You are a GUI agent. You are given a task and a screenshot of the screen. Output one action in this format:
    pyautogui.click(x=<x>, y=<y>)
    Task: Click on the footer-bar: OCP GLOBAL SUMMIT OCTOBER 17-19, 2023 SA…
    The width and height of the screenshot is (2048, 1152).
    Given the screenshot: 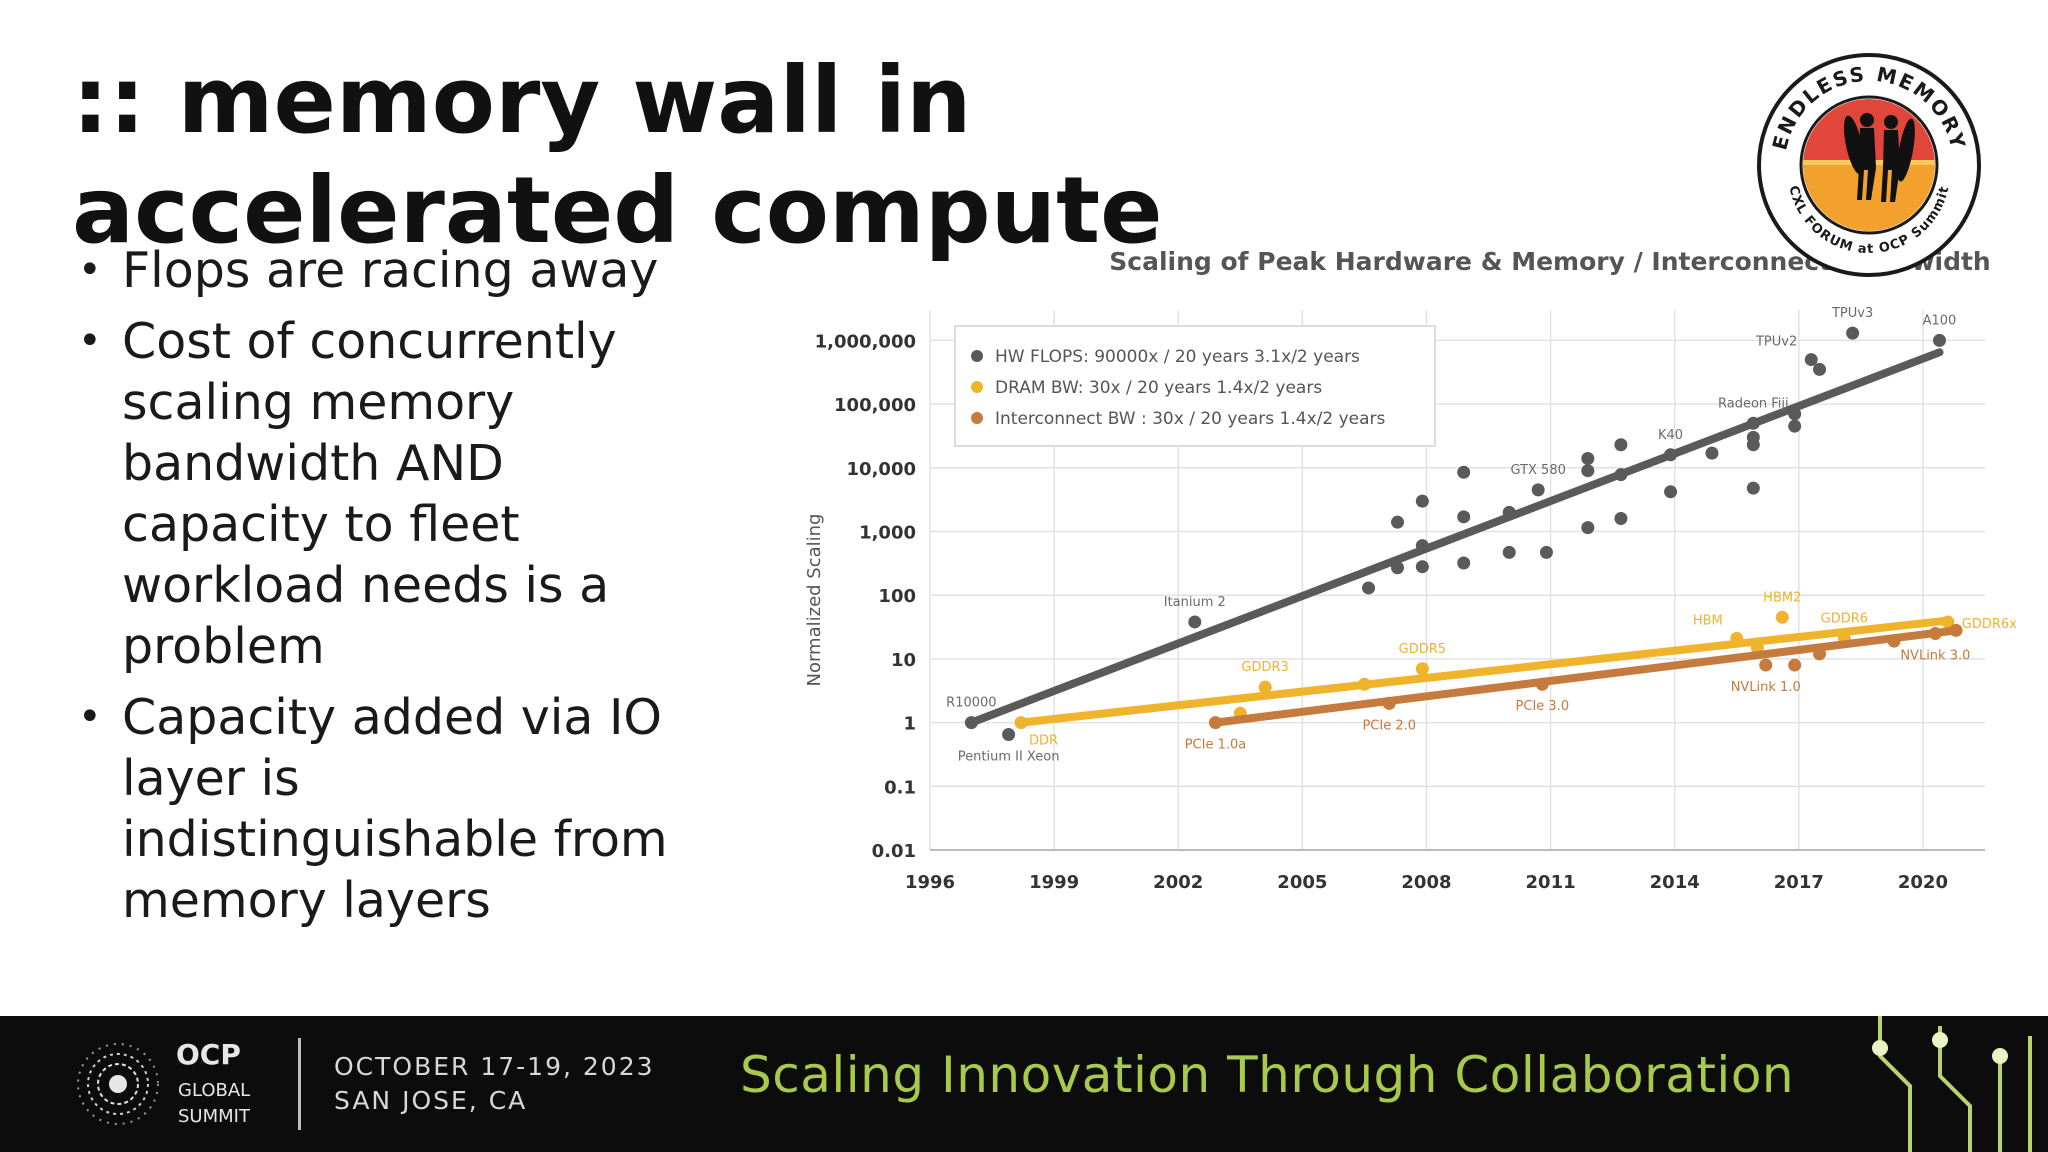 What is the action you would take?
    pyautogui.click(x=1024, y=1084)
    